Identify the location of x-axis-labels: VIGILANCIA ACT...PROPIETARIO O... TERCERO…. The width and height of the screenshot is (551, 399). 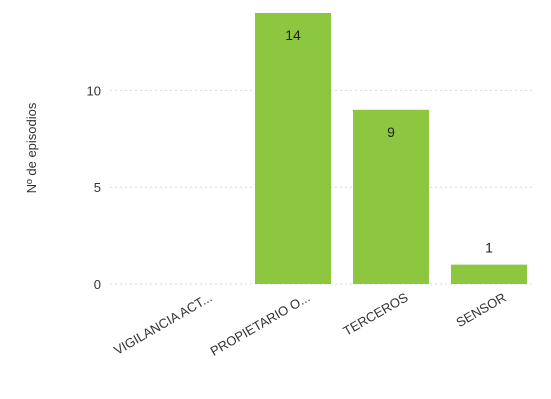
(309, 323).